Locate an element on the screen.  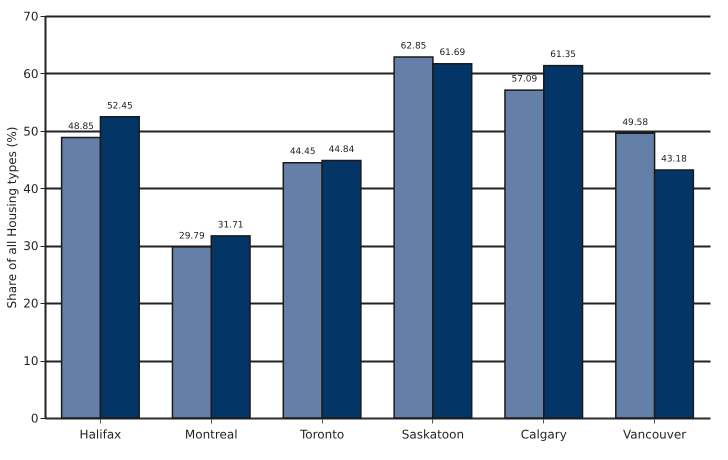
x-tick-label: Halifax is located at coordinates (101, 435).